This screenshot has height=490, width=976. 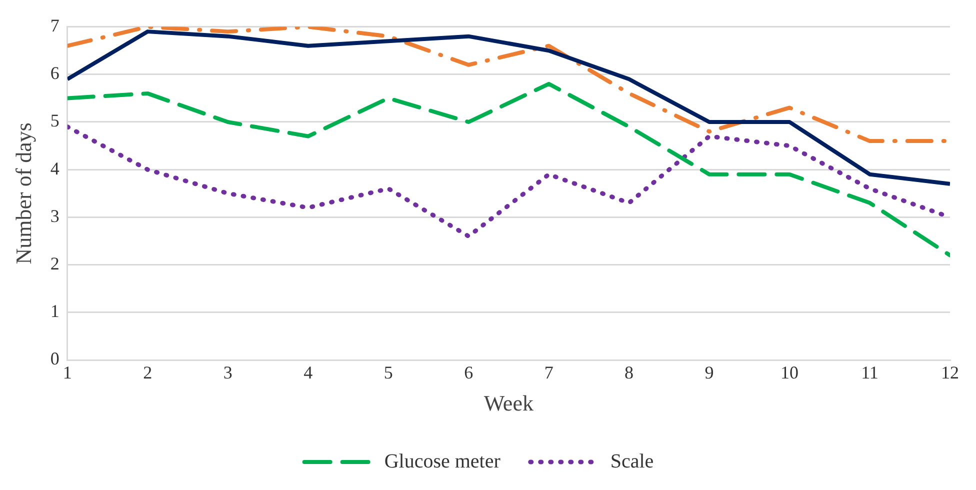 I want to click on y-tick-label: 7, so click(x=55, y=26).